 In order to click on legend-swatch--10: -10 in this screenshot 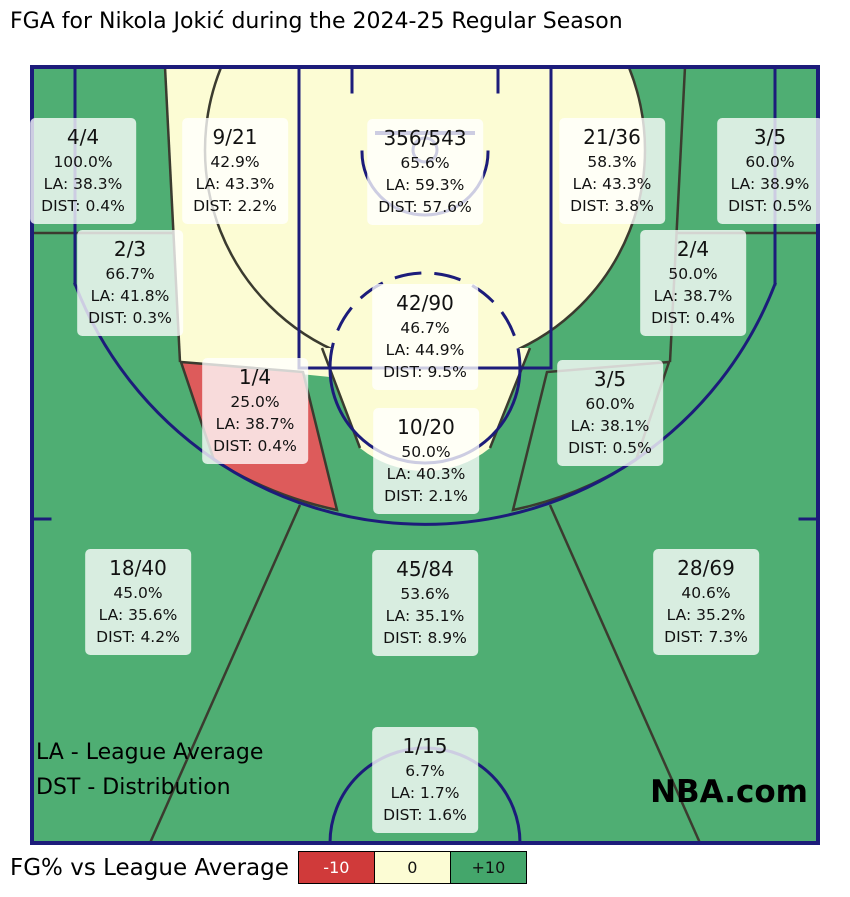, I will do `click(336, 867)`.